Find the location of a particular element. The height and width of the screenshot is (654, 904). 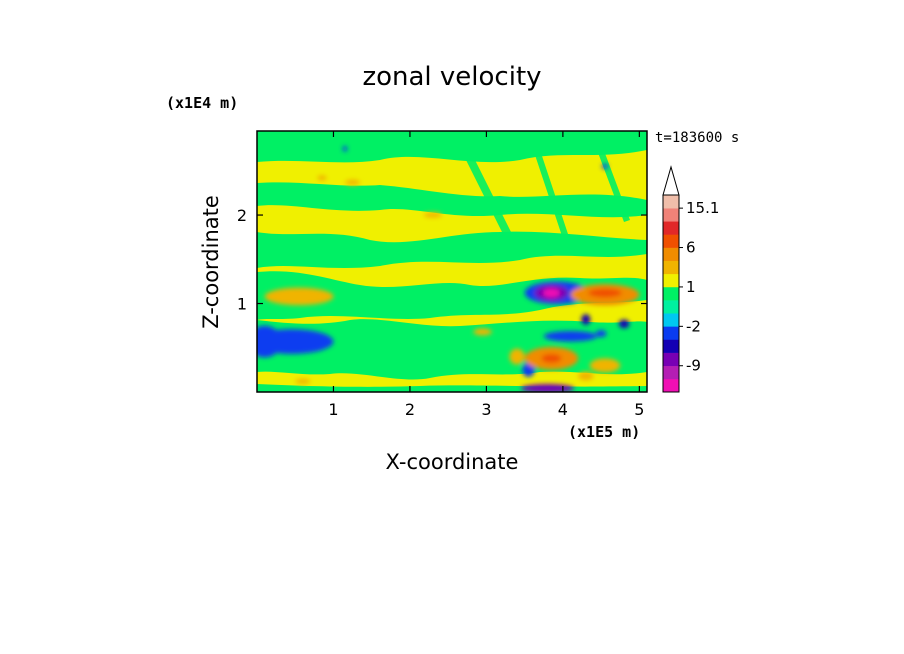

x-tick-label-3: 4 is located at coordinates (563, 409).